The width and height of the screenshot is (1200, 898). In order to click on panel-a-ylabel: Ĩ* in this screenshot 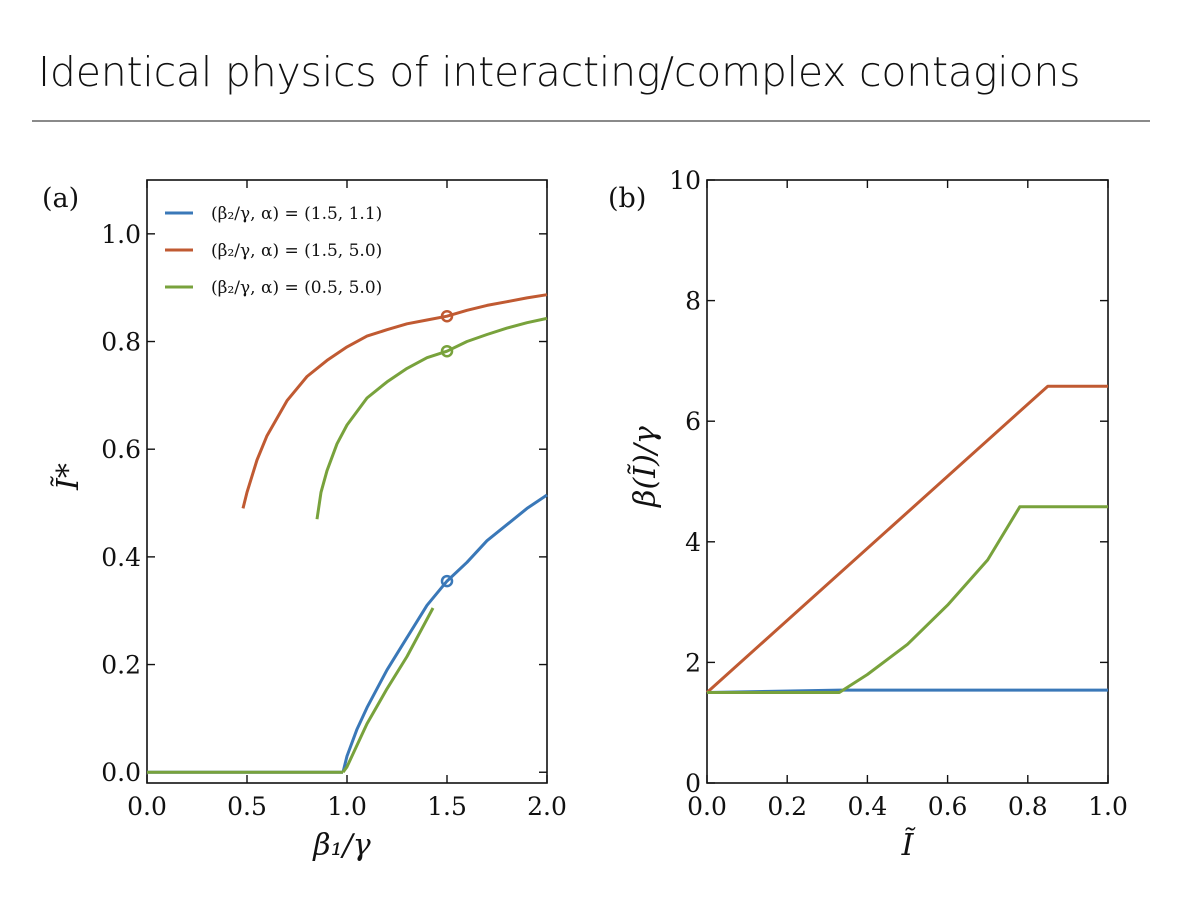, I will do `click(68, 477)`.